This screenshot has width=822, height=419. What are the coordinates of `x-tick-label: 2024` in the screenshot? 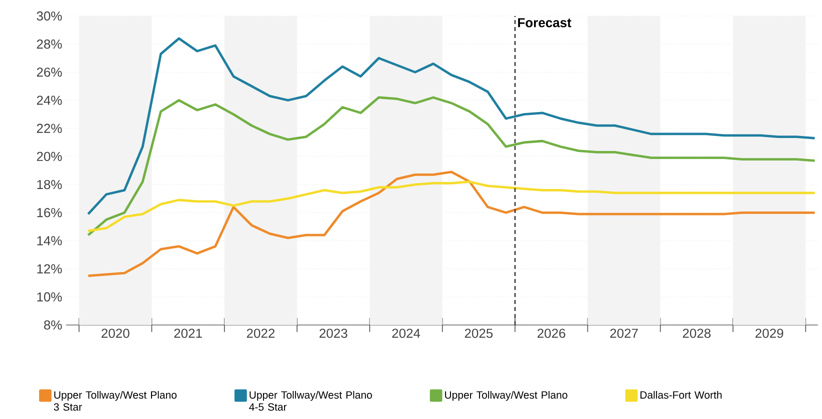 It's located at (406, 333).